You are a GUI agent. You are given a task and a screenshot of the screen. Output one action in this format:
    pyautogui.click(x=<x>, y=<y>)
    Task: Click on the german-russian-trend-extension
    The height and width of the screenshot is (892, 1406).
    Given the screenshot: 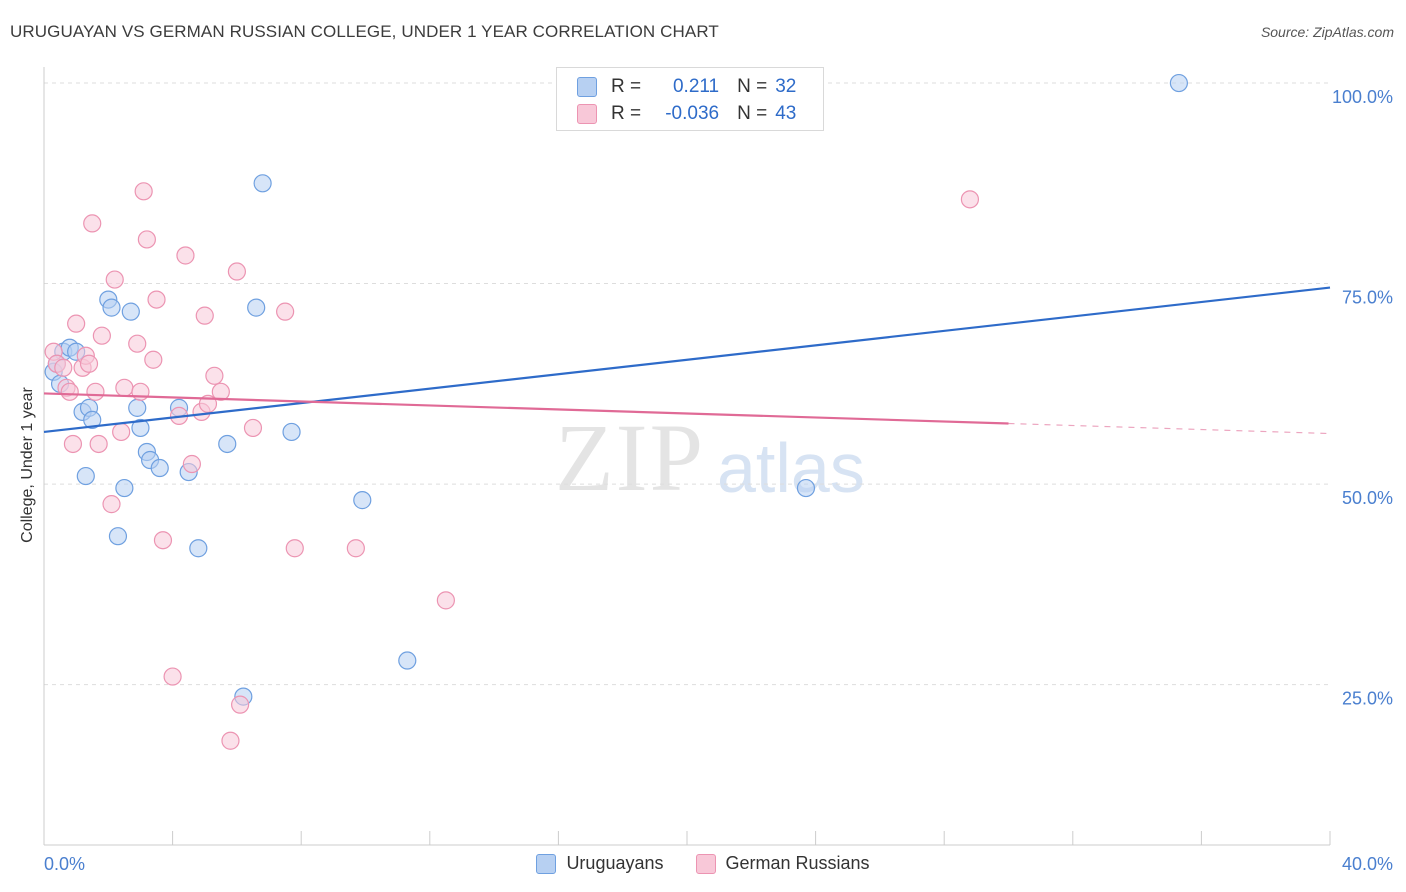 What is the action you would take?
    pyautogui.click(x=1169, y=428)
    